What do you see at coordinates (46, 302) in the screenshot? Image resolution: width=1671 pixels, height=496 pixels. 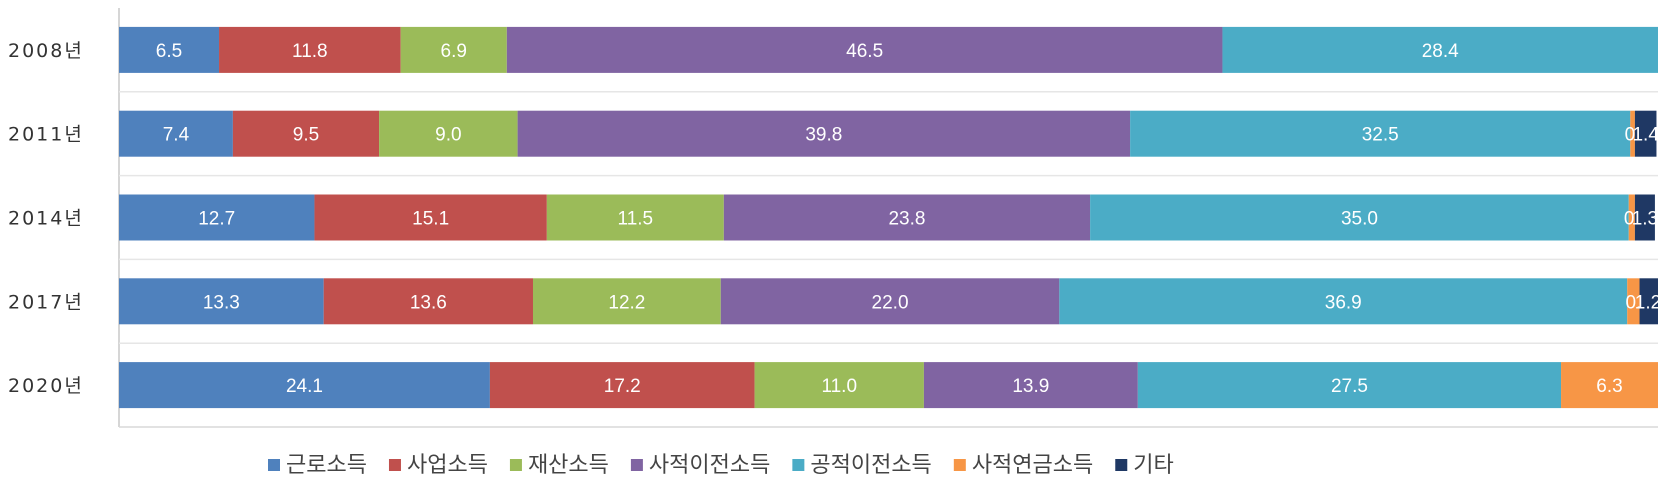 I see `category-label: 2017년` at bounding box center [46, 302].